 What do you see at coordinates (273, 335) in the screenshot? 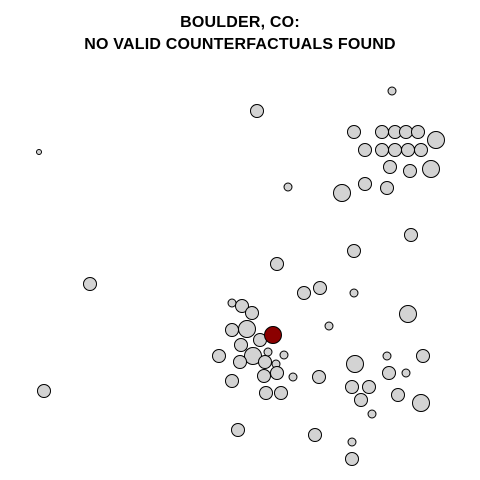
I see `highlighted-data-point` at bounding box center [273, 335].